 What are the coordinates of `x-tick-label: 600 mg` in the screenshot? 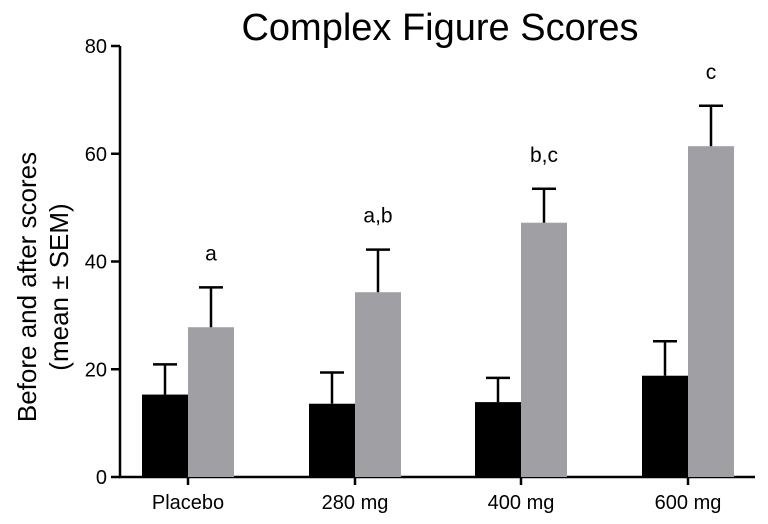 It's located at (688, 503).